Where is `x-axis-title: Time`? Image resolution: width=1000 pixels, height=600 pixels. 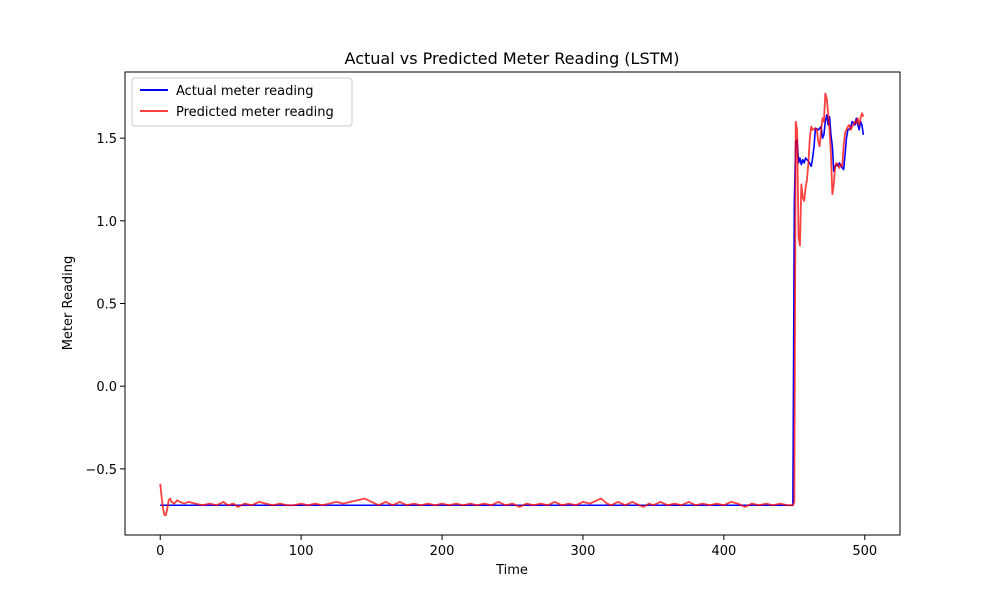
x-axis-title: Time is located at coordinates (511, 570).